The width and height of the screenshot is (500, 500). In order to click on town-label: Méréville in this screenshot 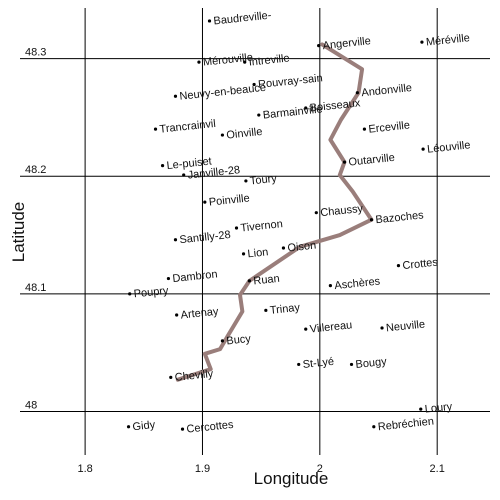, I will do `click(447, 40)`.